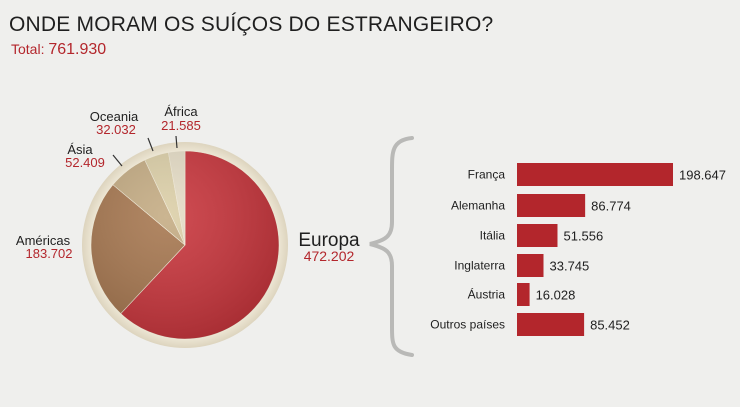 The width and height of the screenshot is (740, 407). Describe the element at coordinates (150, 144) in the screenshot. I see `leader-line-oceania` at that location.